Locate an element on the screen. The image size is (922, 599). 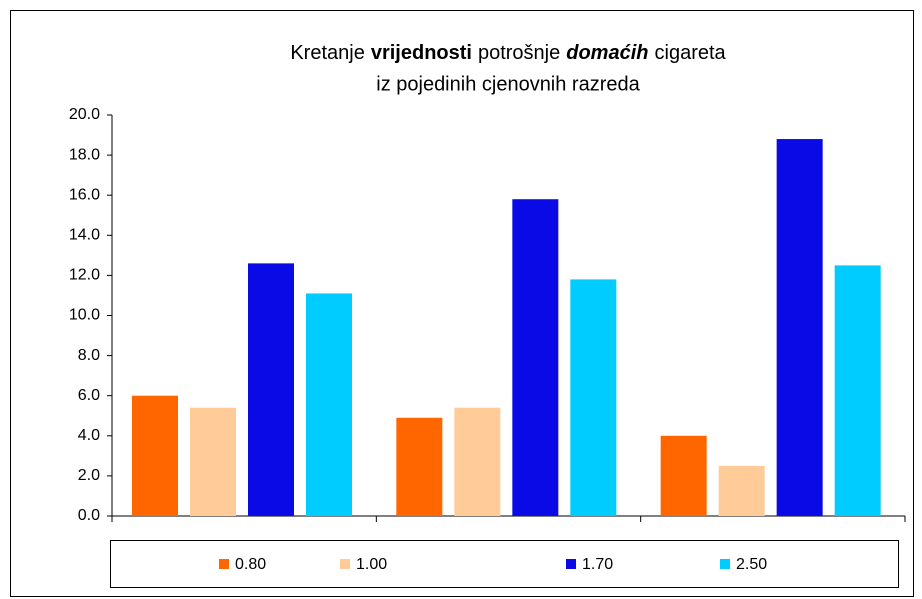
y-tick-label: 2.0 is located at coordinates (89, 475).